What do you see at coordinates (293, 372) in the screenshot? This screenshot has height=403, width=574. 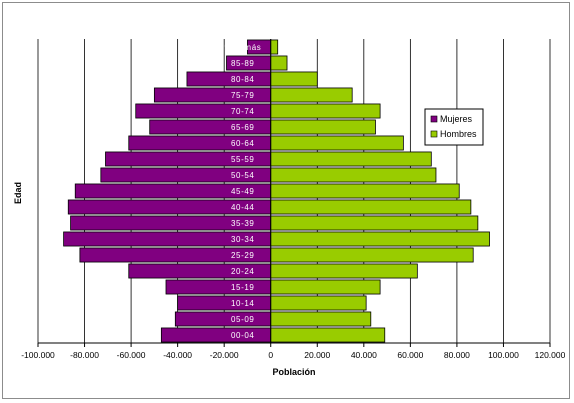 I see `x-axis-title: Población` at bounding box center [293, 372].